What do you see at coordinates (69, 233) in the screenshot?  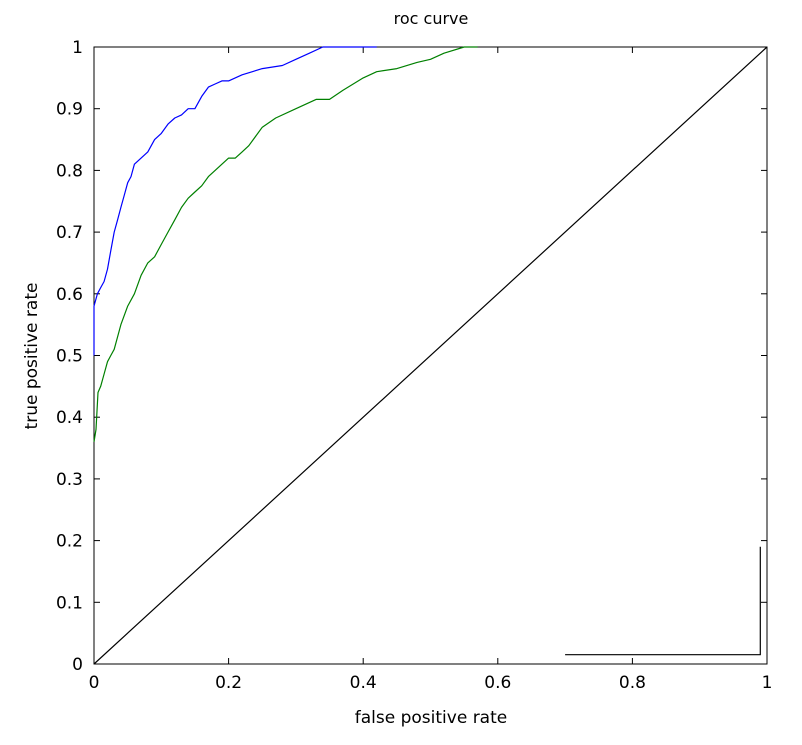 I see `y-tick-label: 0.7` at bounding box center [69, 233].